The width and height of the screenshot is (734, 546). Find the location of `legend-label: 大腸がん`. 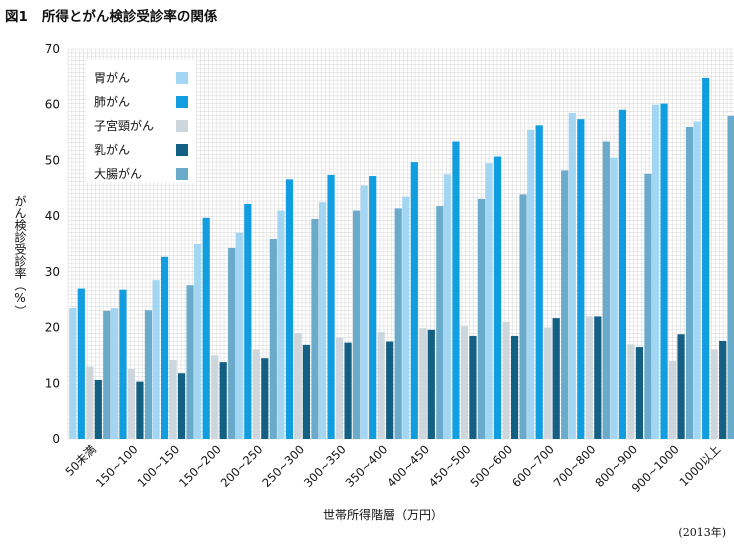

legend-label: 大腸がん is located at coordinates (118, 173).